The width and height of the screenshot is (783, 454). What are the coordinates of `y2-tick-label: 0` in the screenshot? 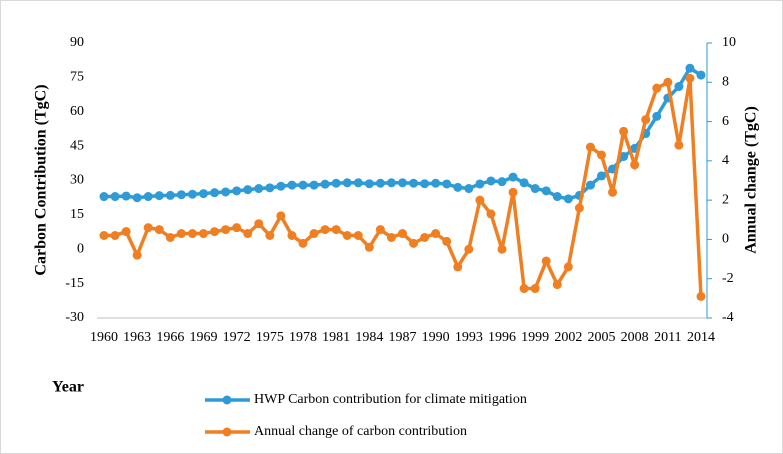 It's located at (725, 239).